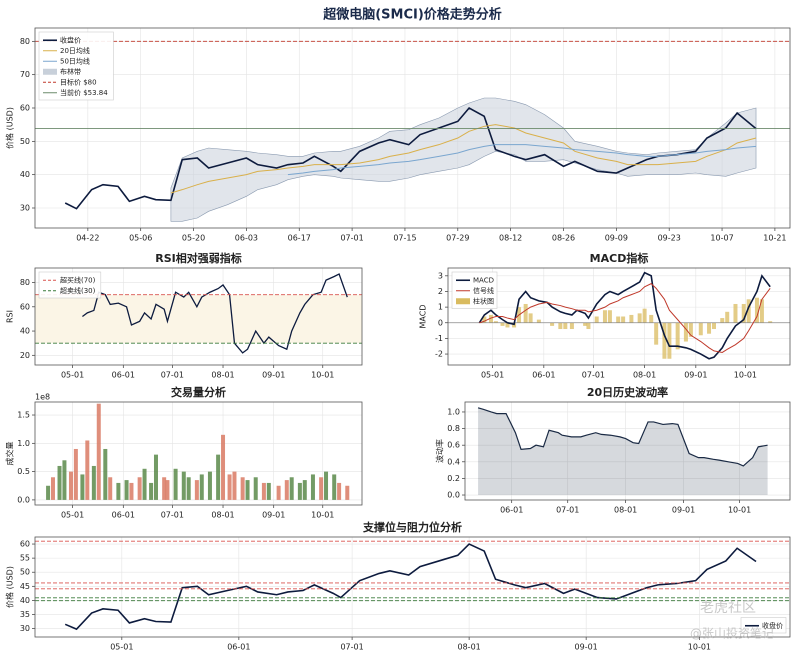  Describe the element at coordinates (25, 41) in the screenshot. I see `y-tick-label: 80` at that location.